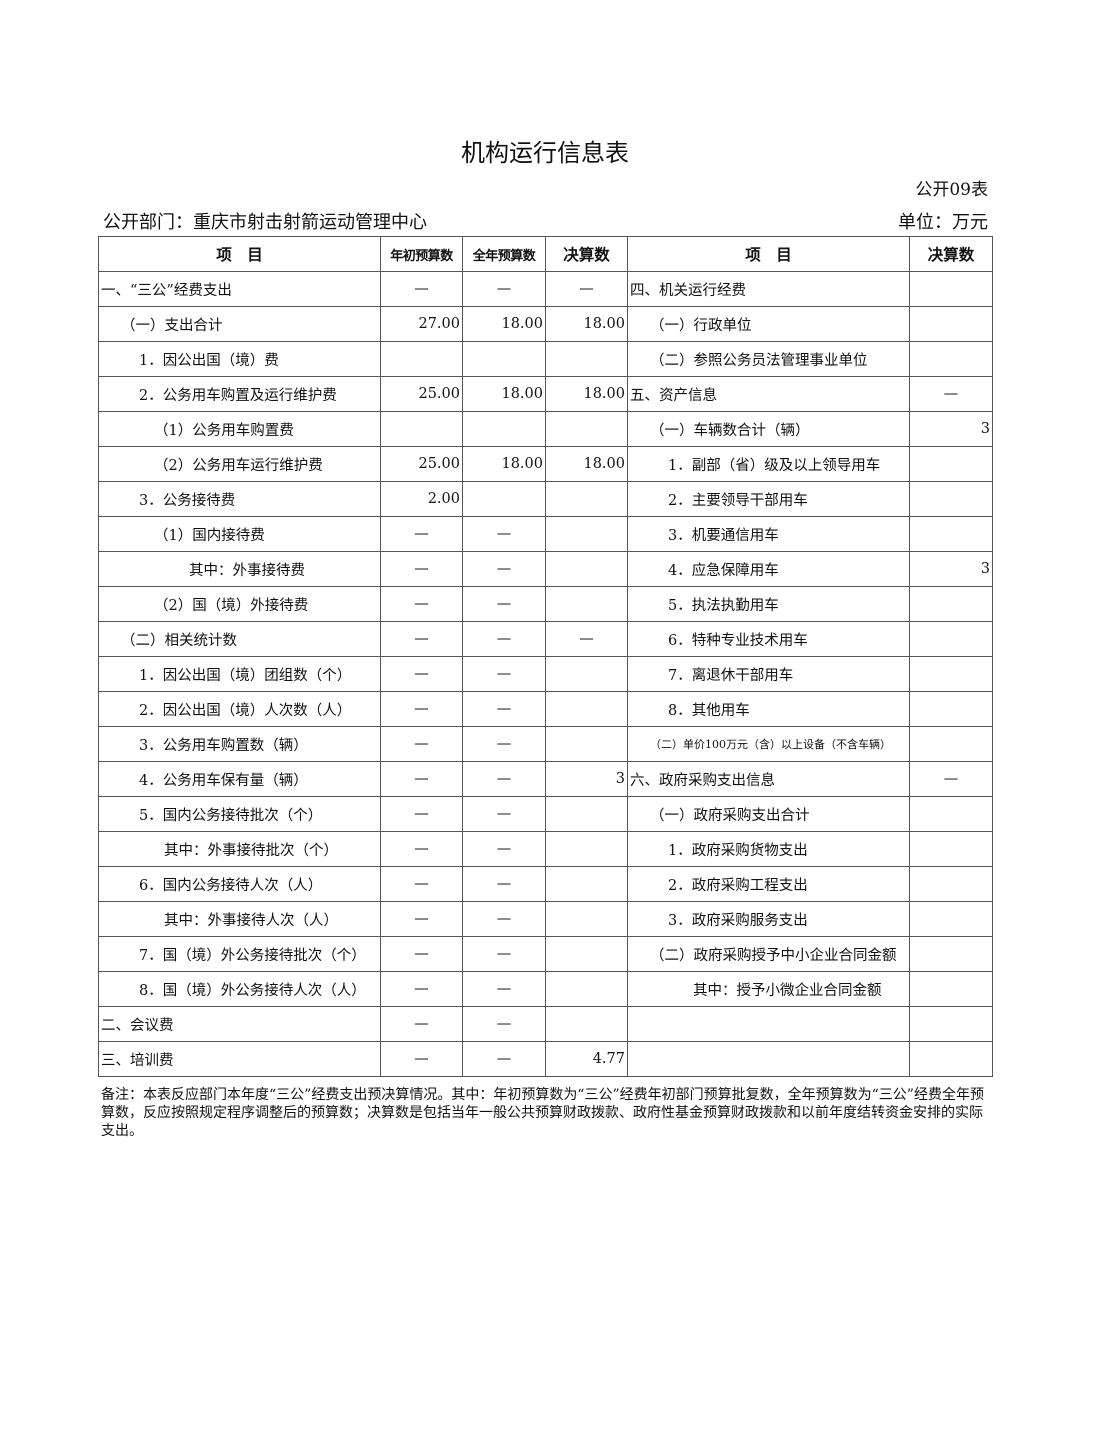 The image size is (1105, 1429). Describe the element at coordinates (545, 254) in the screenshot. I see `header-row: 项 目 年初预算数 全年预算数 决算数 项 目 决算数` at that location.